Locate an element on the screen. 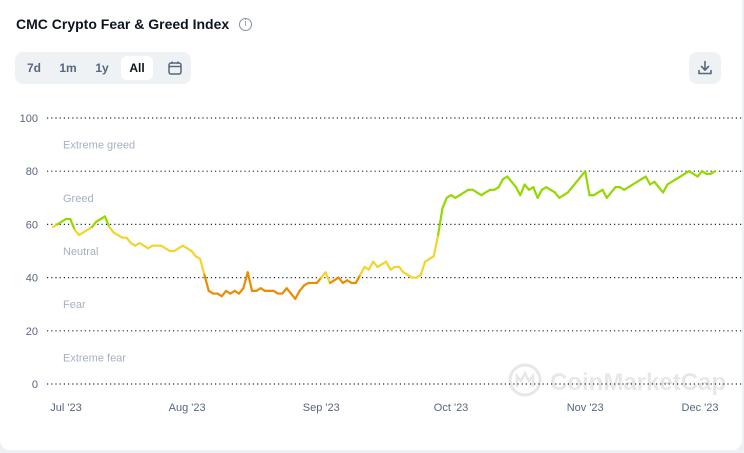 Image resolution: width=744 pixels, height=453 pixels. zone-label: Extreme greed is located at coordinates (99, 146).